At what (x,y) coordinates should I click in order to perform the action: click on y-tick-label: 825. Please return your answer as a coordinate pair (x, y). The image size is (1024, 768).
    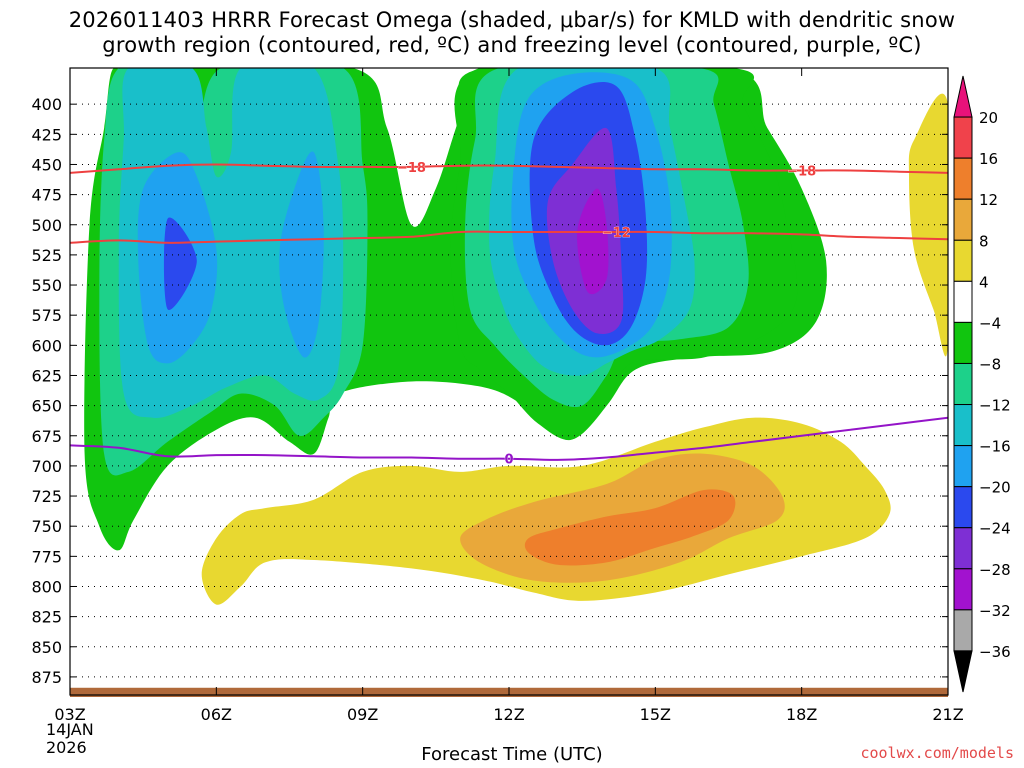
    Looking at the image, I should click on (46, 617).